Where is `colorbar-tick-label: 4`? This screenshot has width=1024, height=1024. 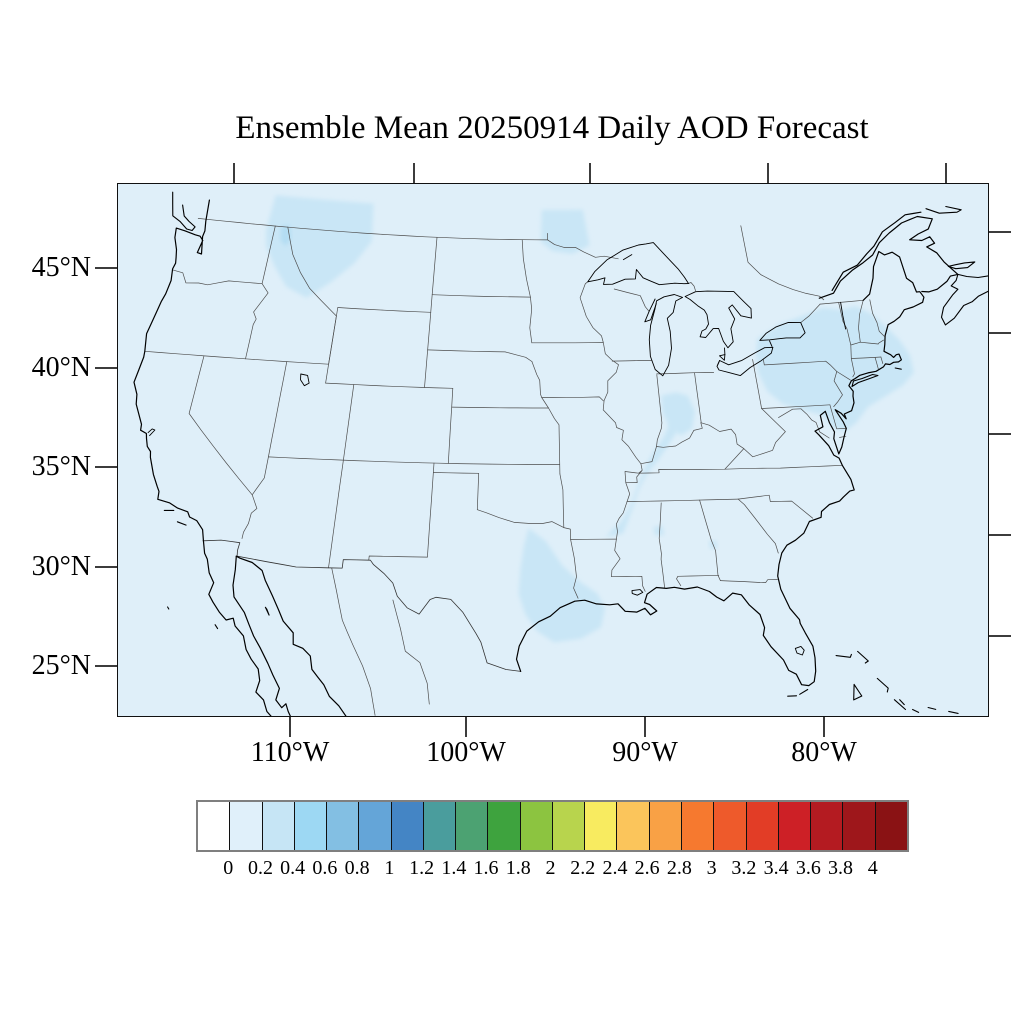 colorbar-tick-label: 4 is located at coordinates (872, 868).